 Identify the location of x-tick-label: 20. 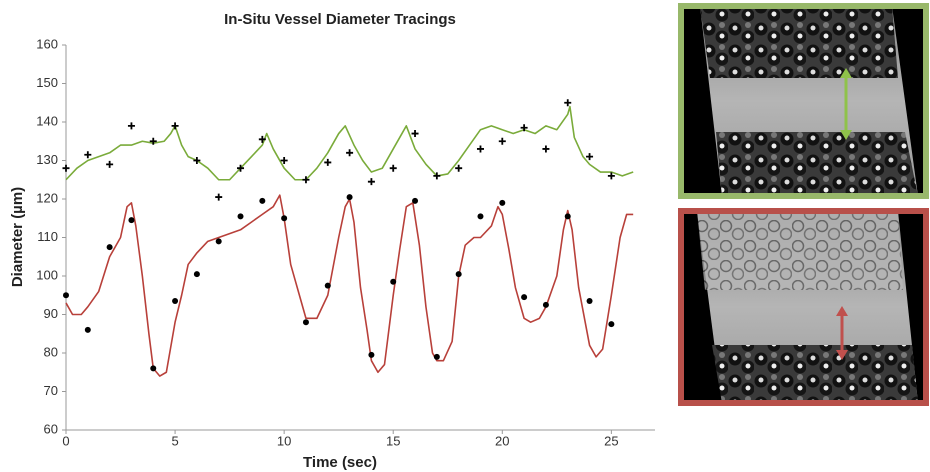
(502, 440).